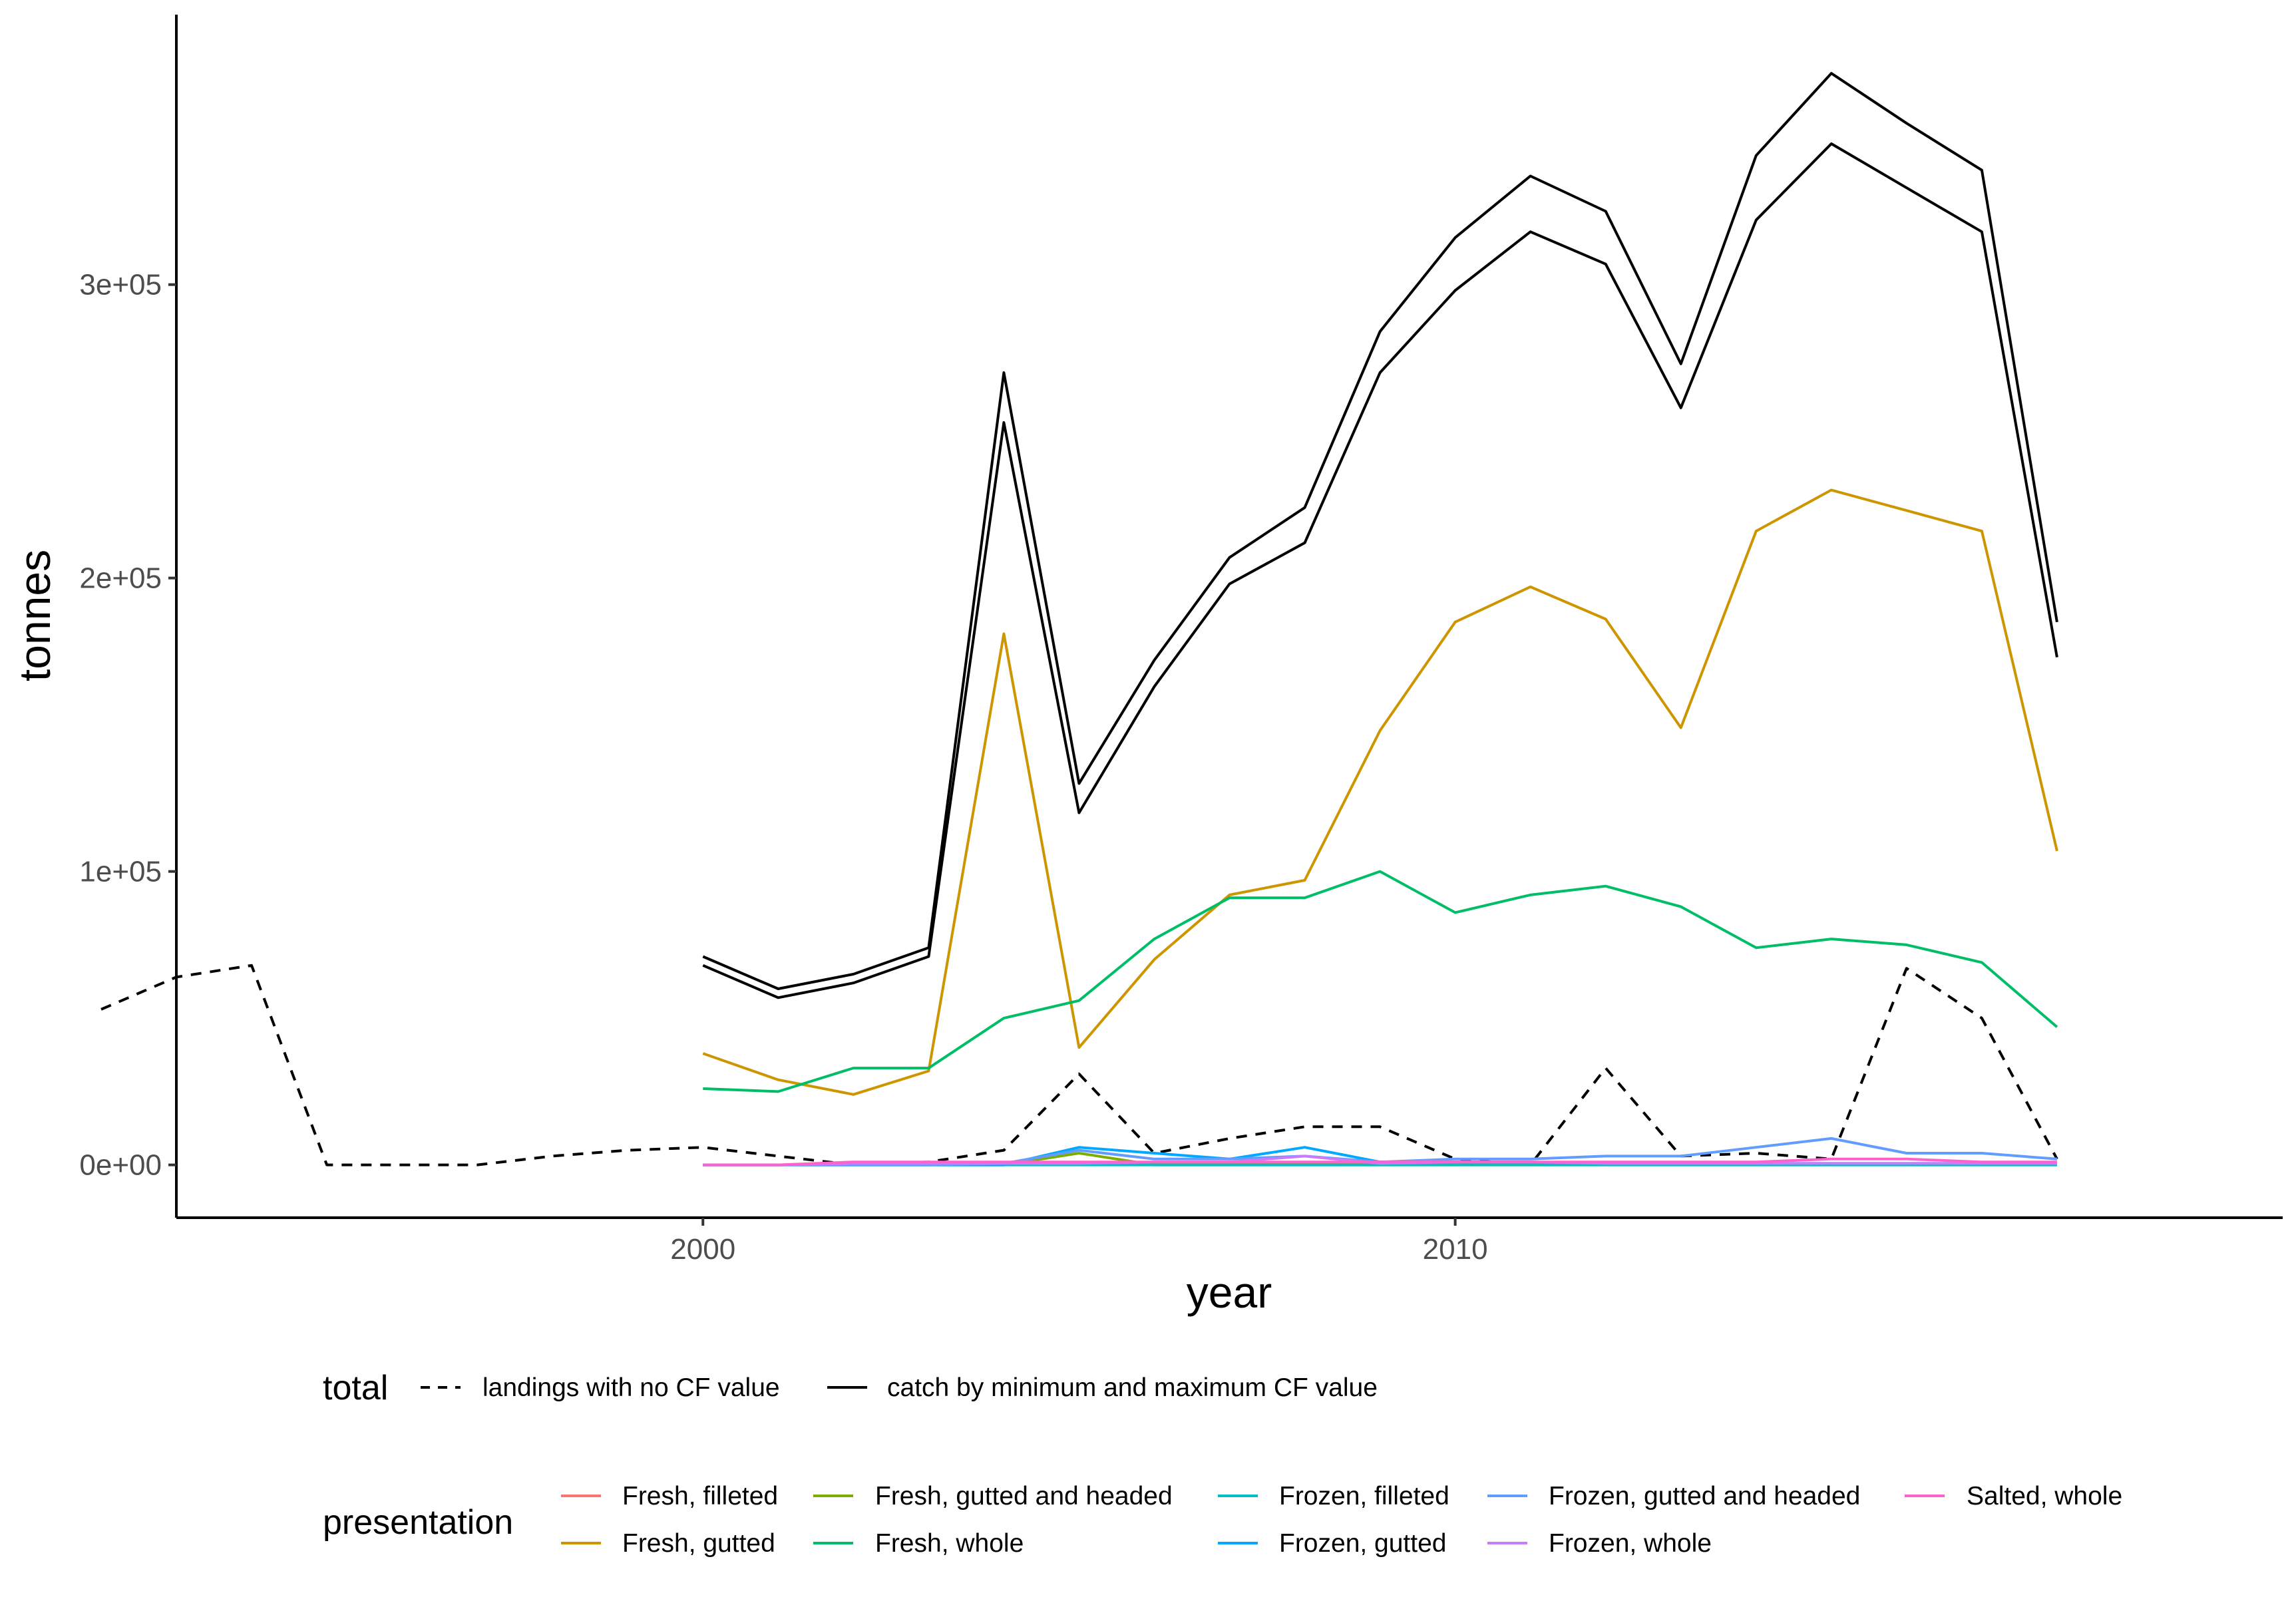  I want to click on x-axis-title: year, so click(1229, 1292).